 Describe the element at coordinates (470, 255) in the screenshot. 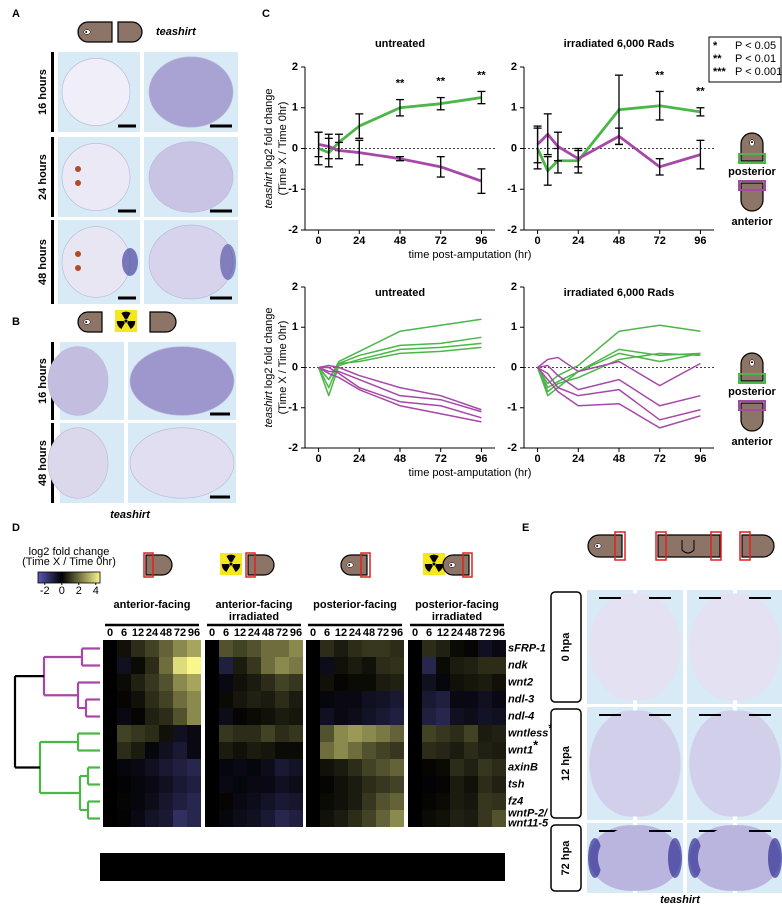

I see `x-axis-label: time post-amputation (hr)` at that location.